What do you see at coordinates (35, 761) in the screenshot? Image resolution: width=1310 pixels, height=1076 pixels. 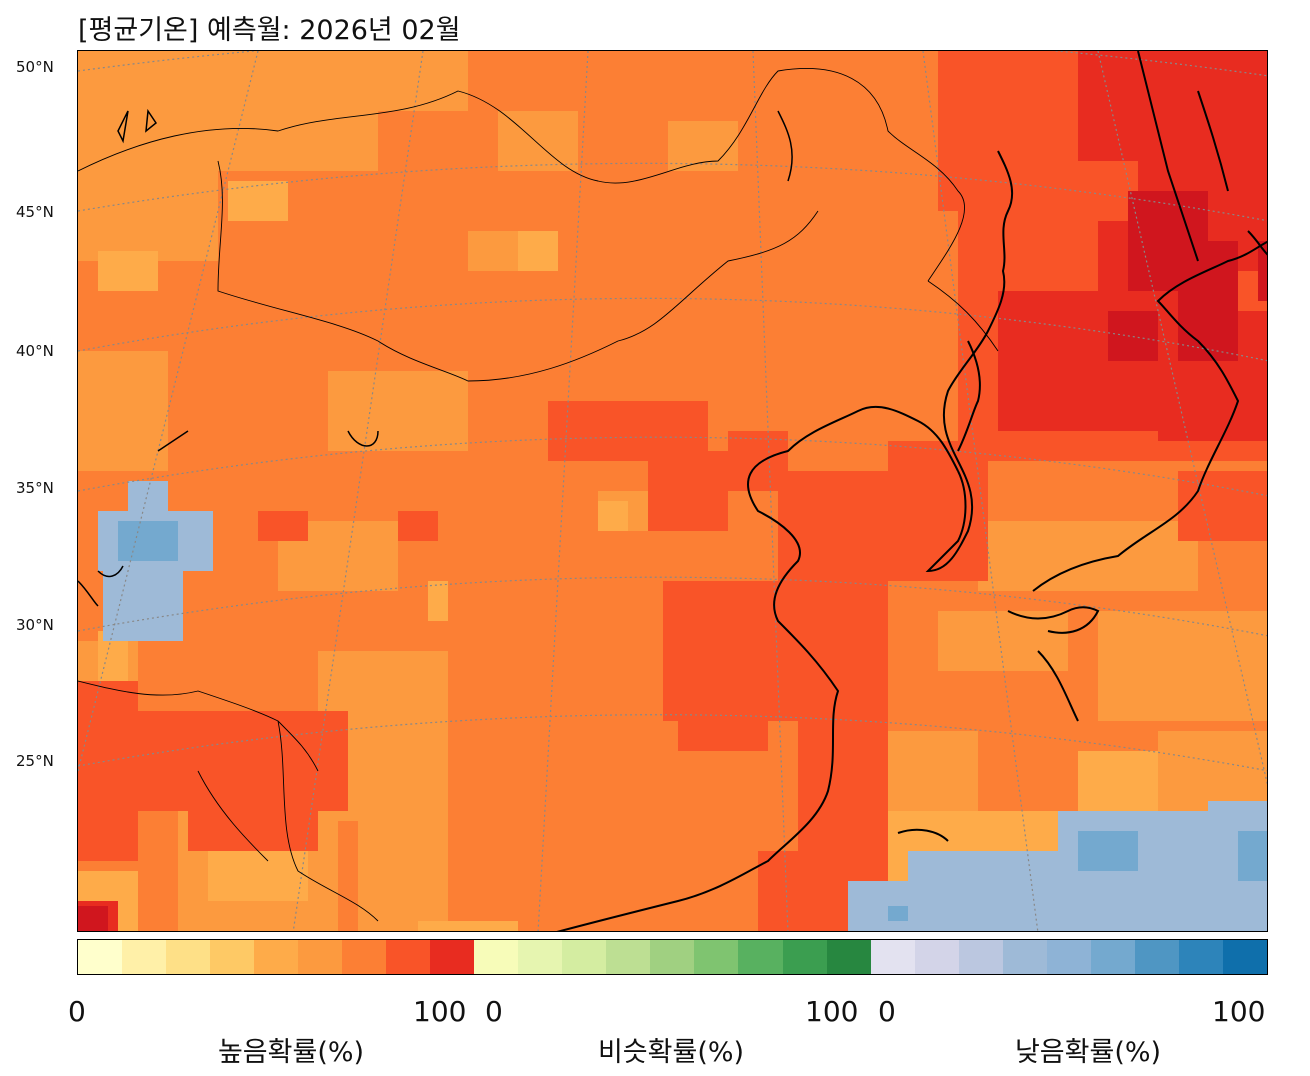 I see `lat-label-25: 25°N` at bounding box center [35, 761].